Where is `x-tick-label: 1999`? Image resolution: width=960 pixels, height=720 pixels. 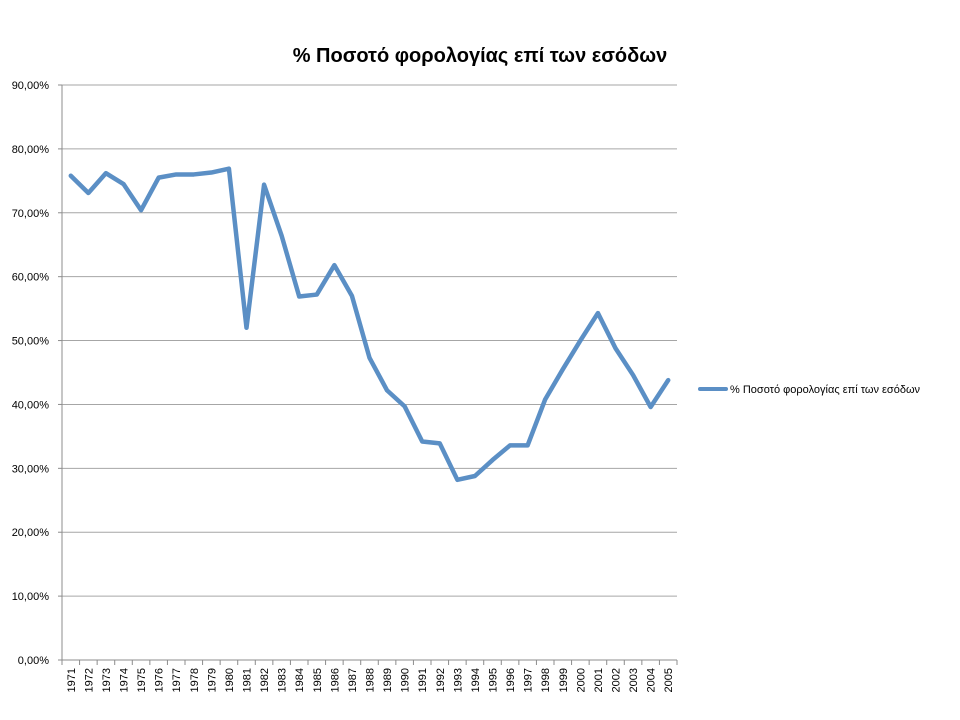 x-tick-label: 1999 is located at coordinates (564, 680).